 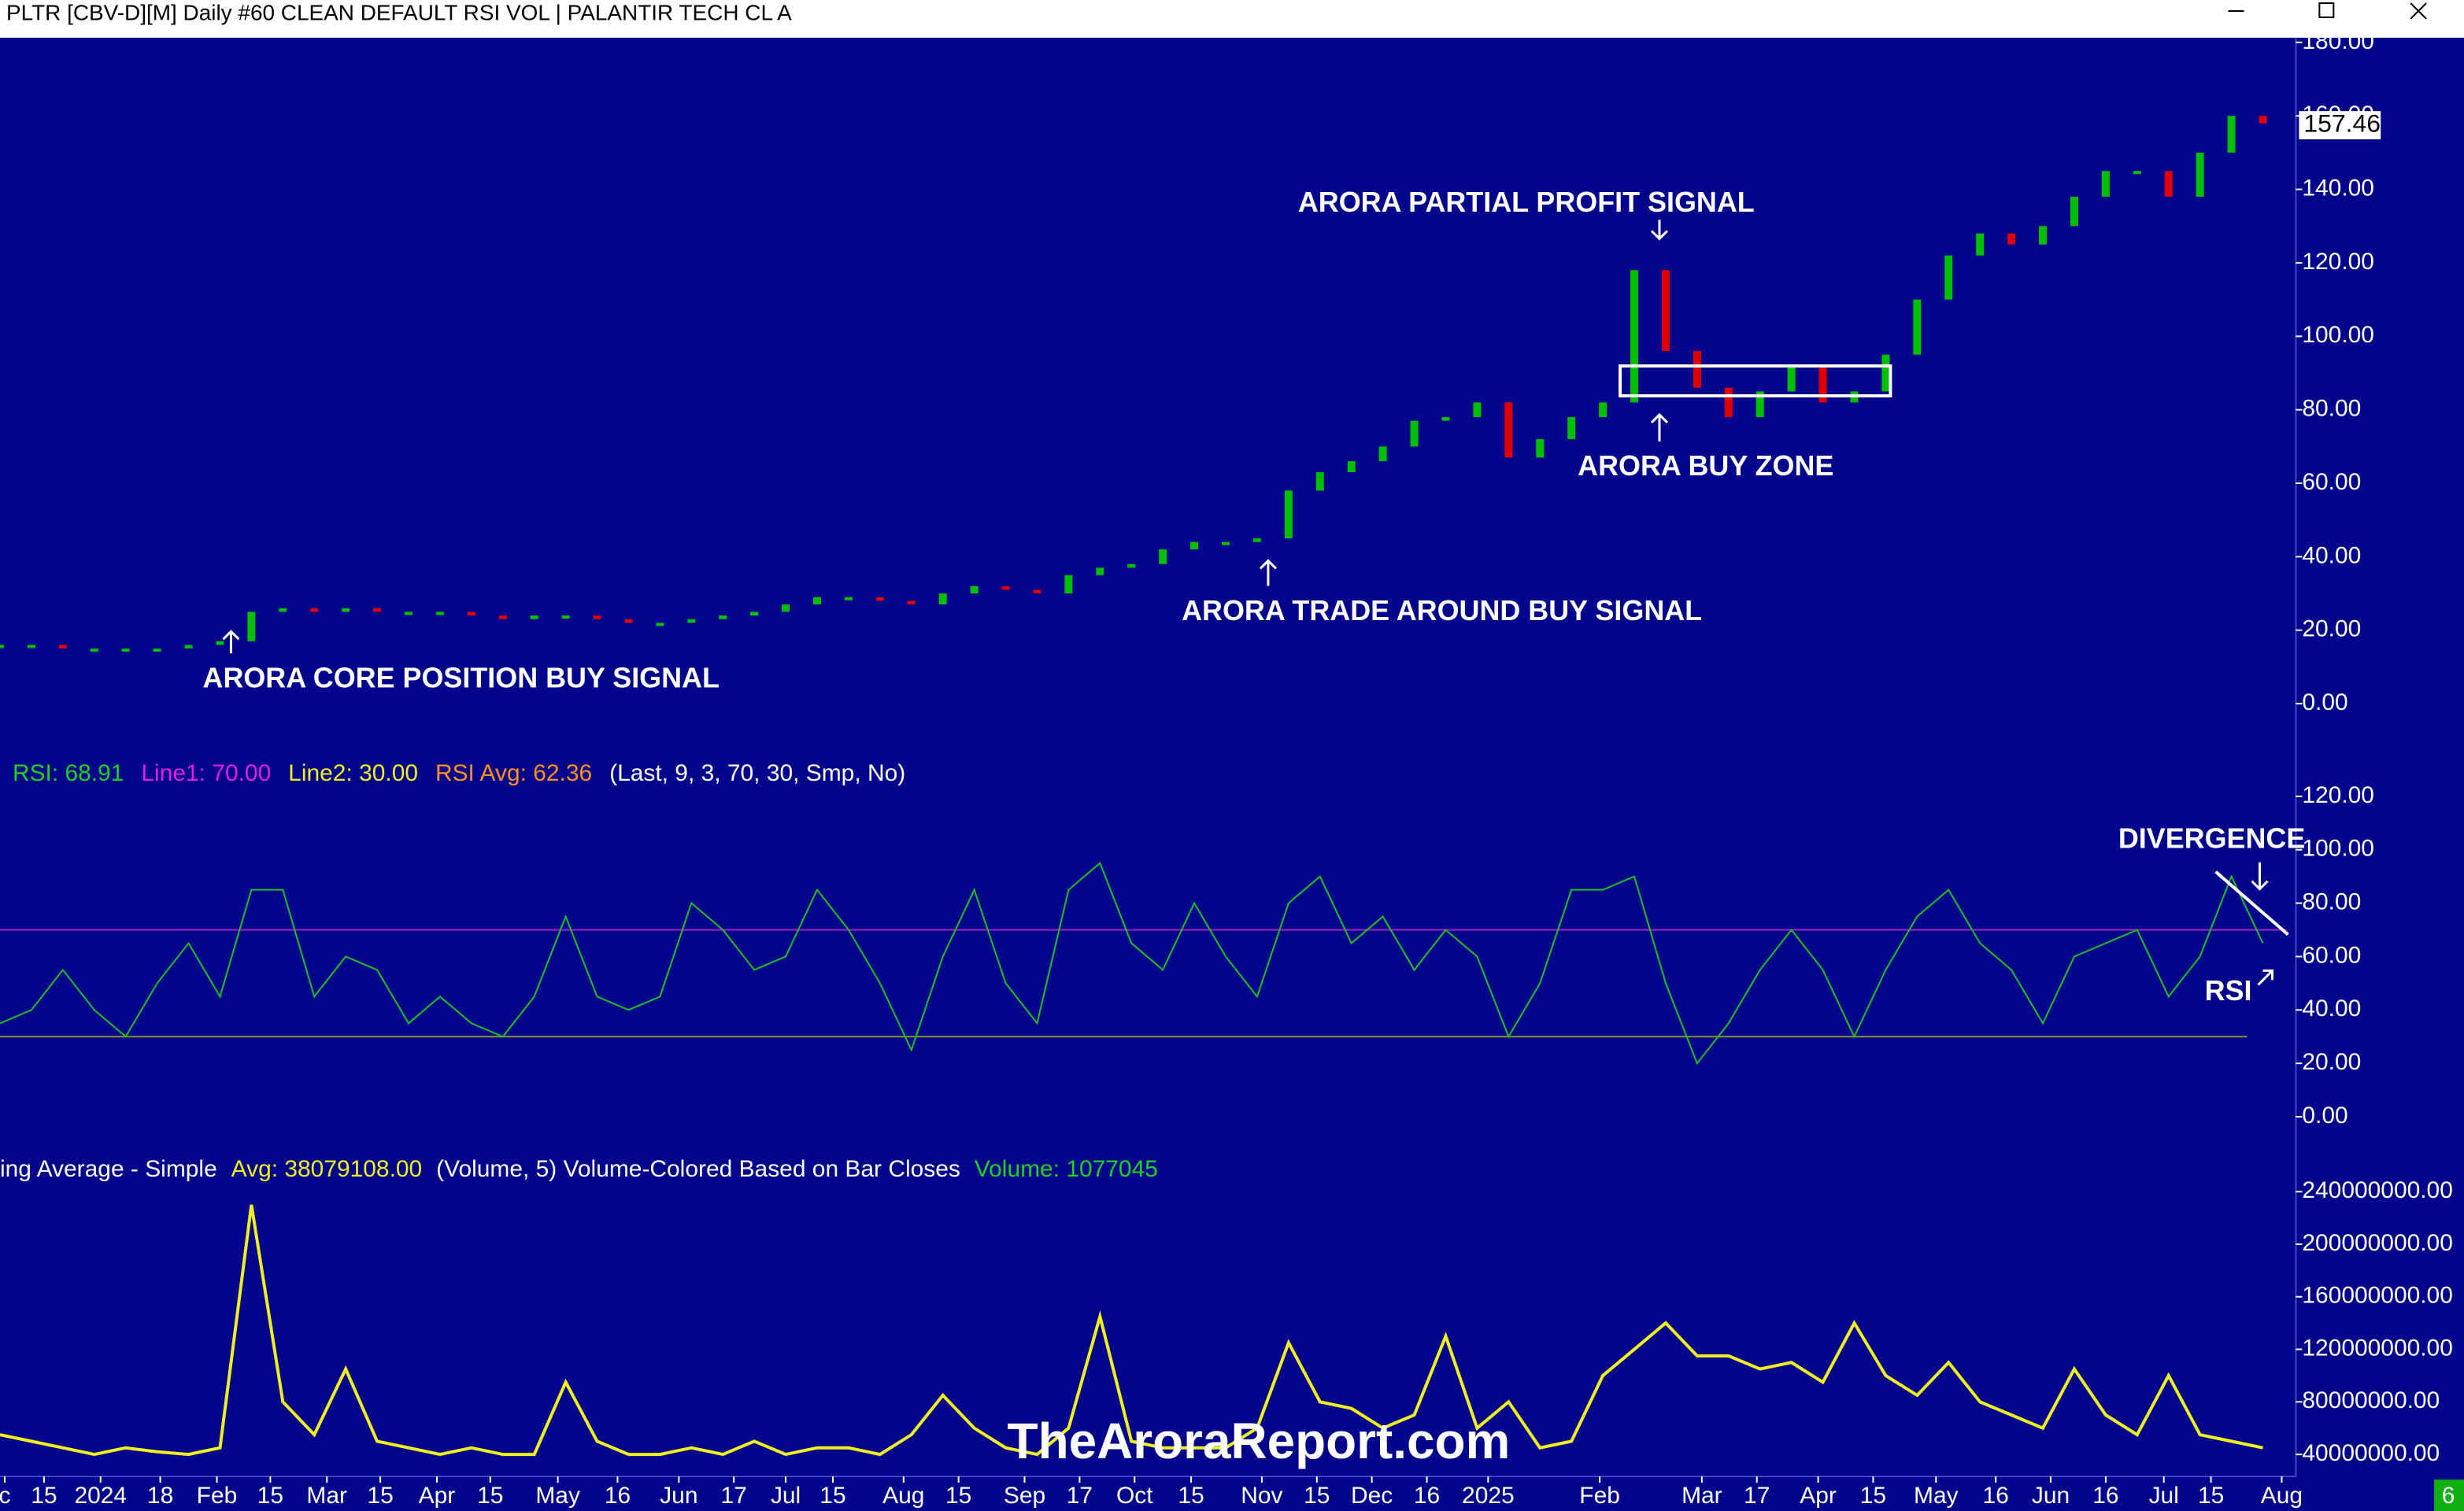 What do you see at coordinates (786, 1496) in the screenshot?
I see `x-tick-label: Jul` at bounding box center [786, 1496].